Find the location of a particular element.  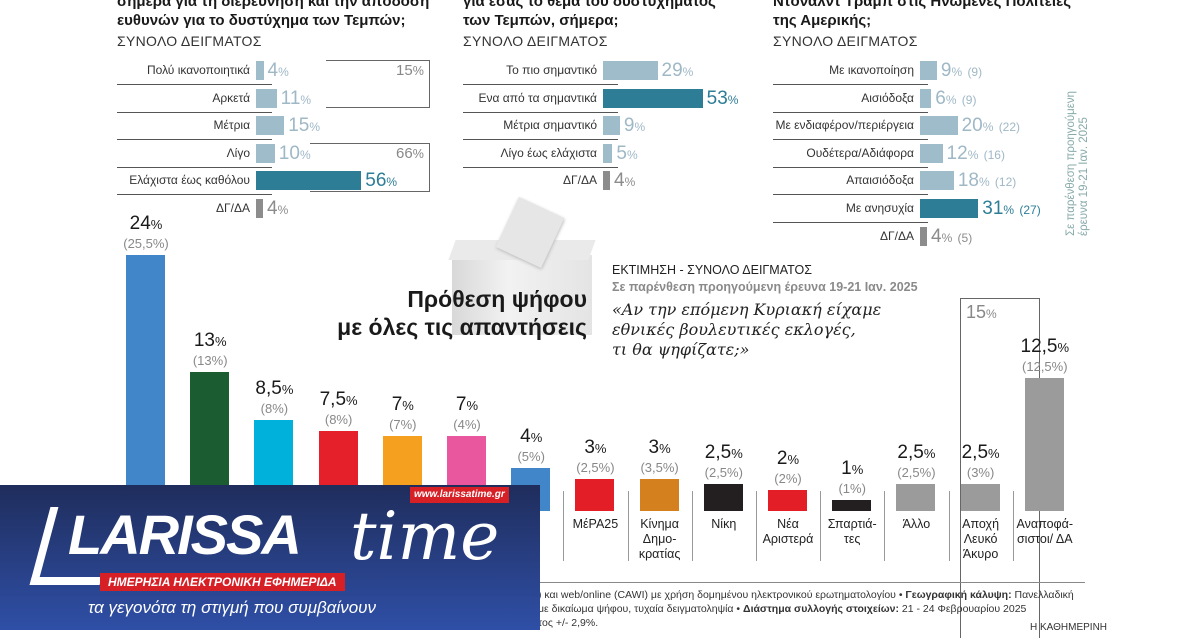

footer-source: Η ΚΑΘΗΜΕΡΙΝΗ is located at coordinates (1069, 627).